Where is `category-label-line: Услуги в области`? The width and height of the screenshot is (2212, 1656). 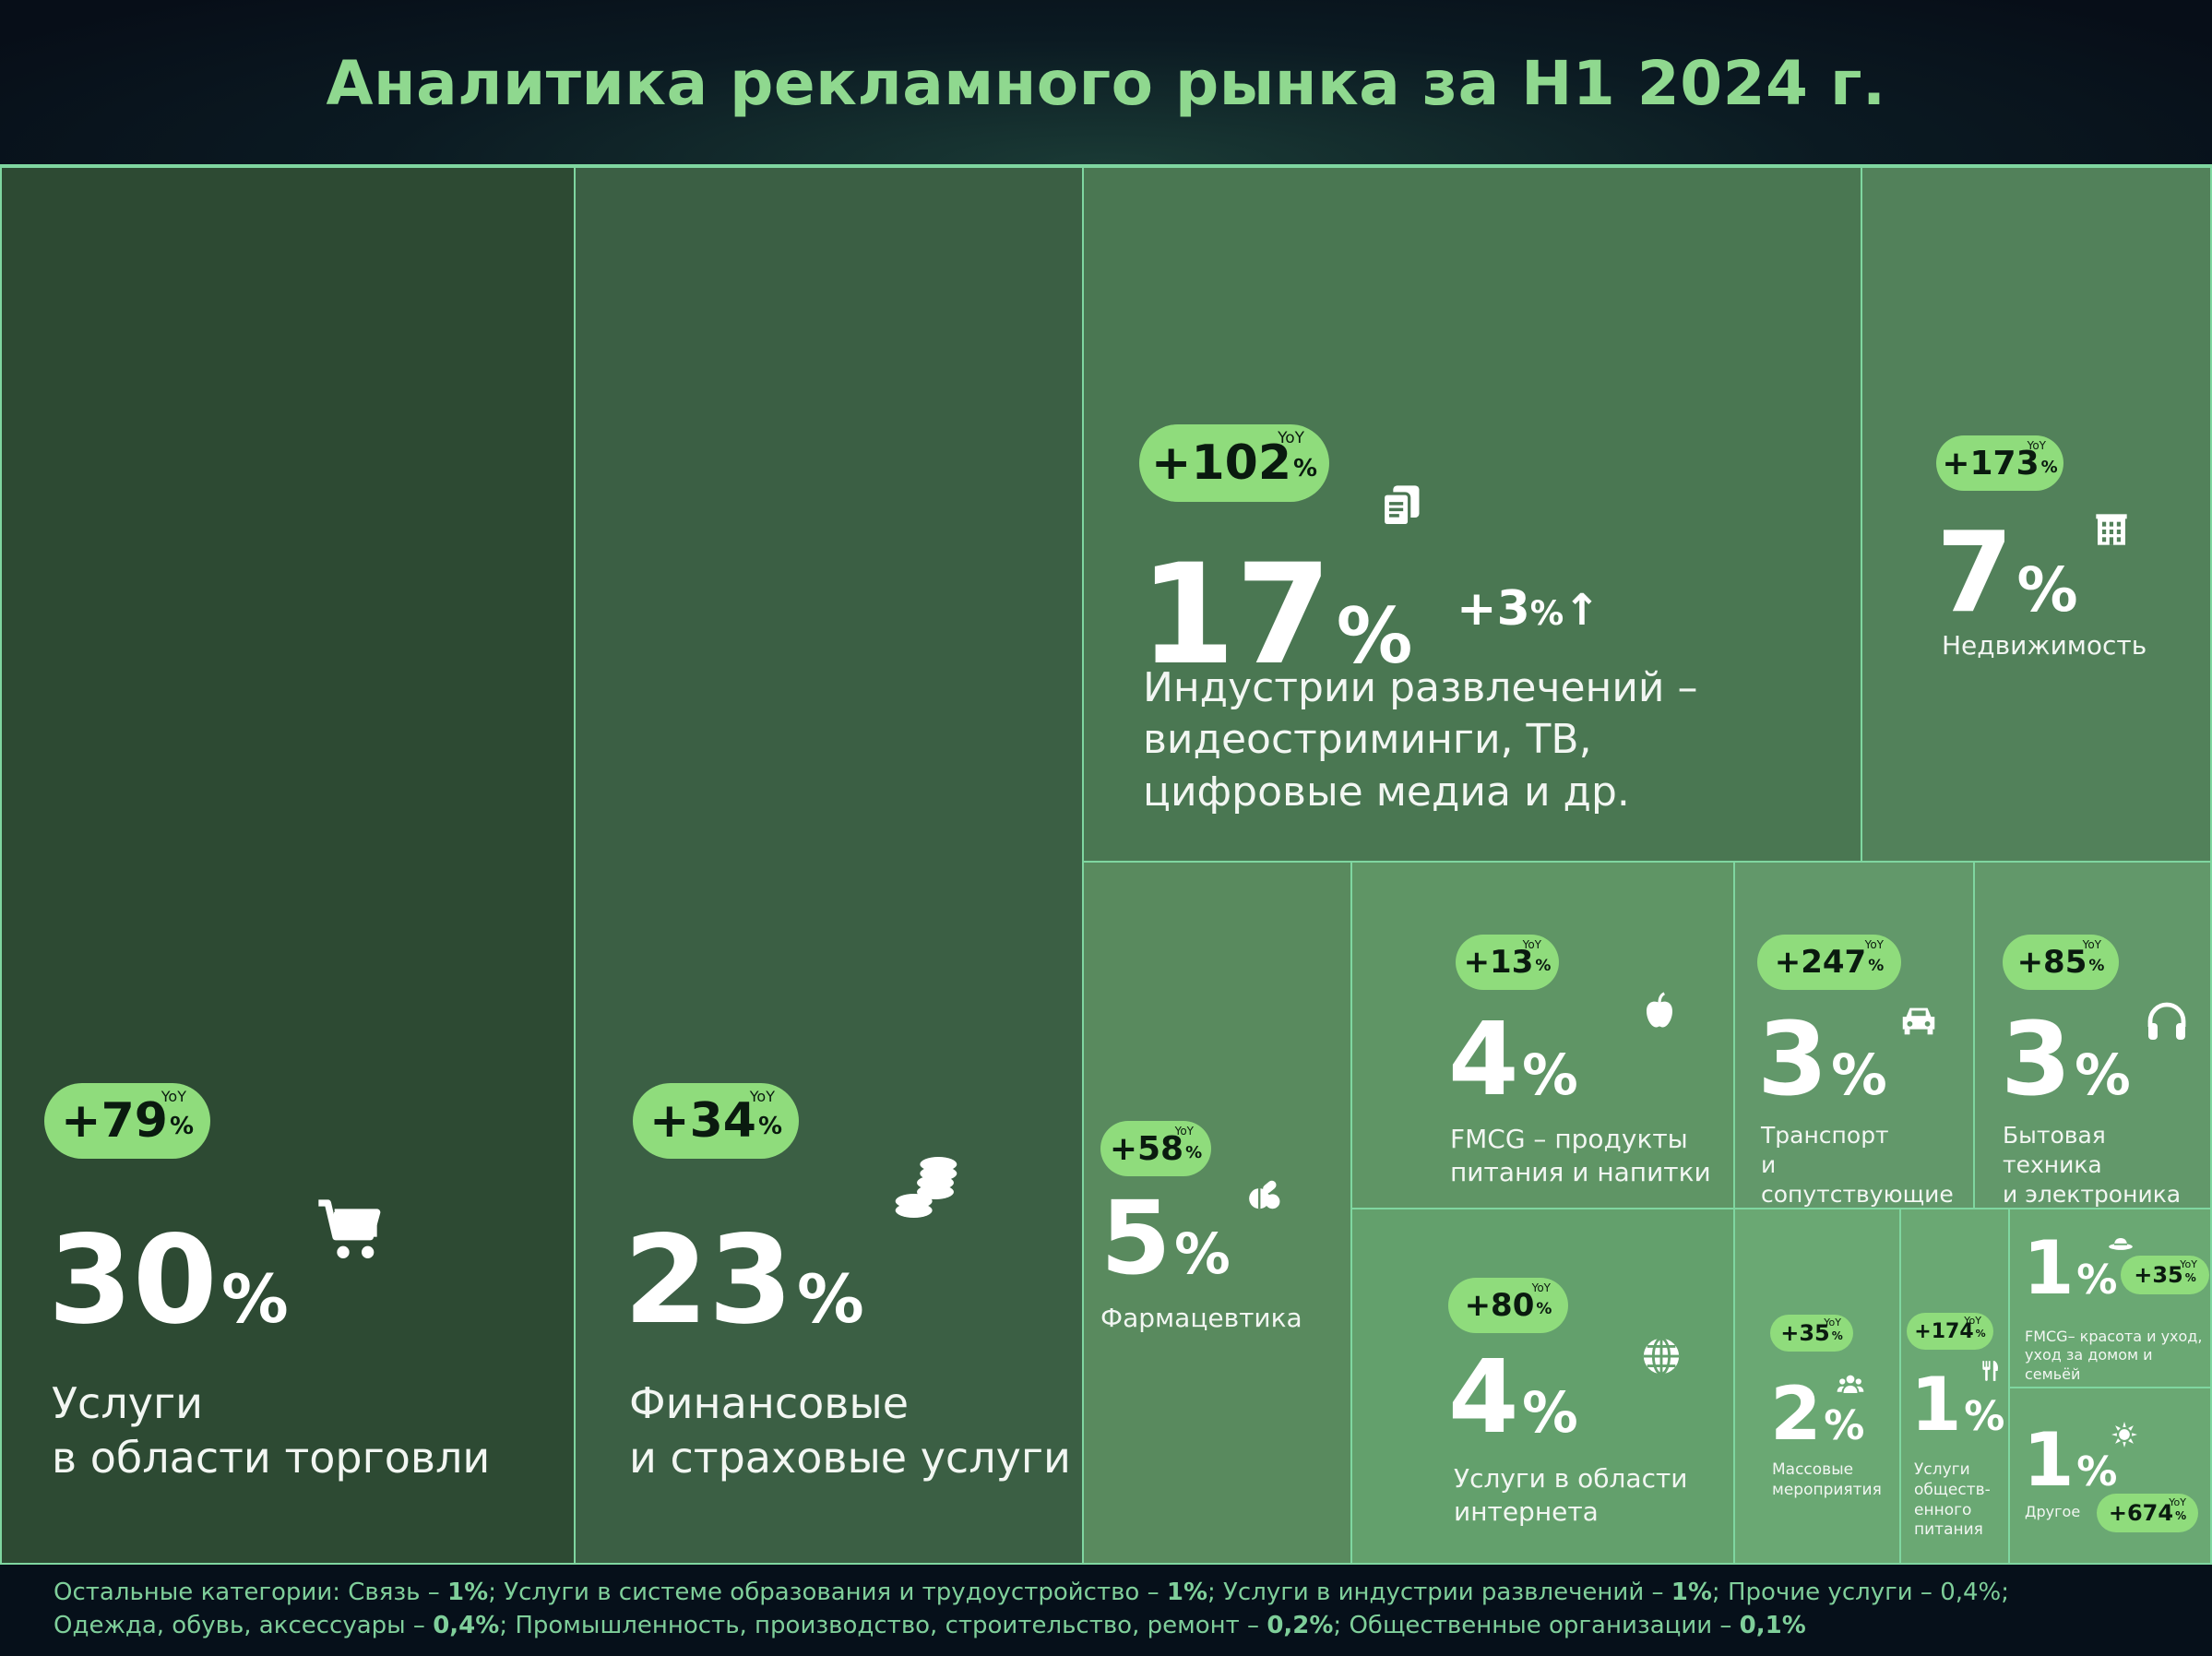 category-label-line: Услуги в области is located at coordinates (1571, 1478).